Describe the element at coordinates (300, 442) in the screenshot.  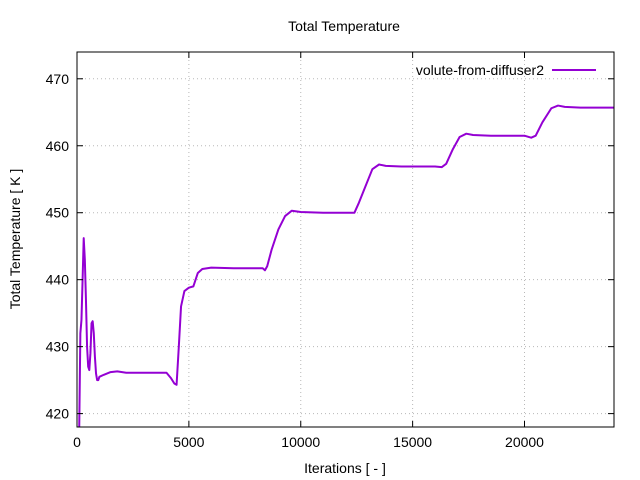
I see `x-tick-label: 10000` at that location.